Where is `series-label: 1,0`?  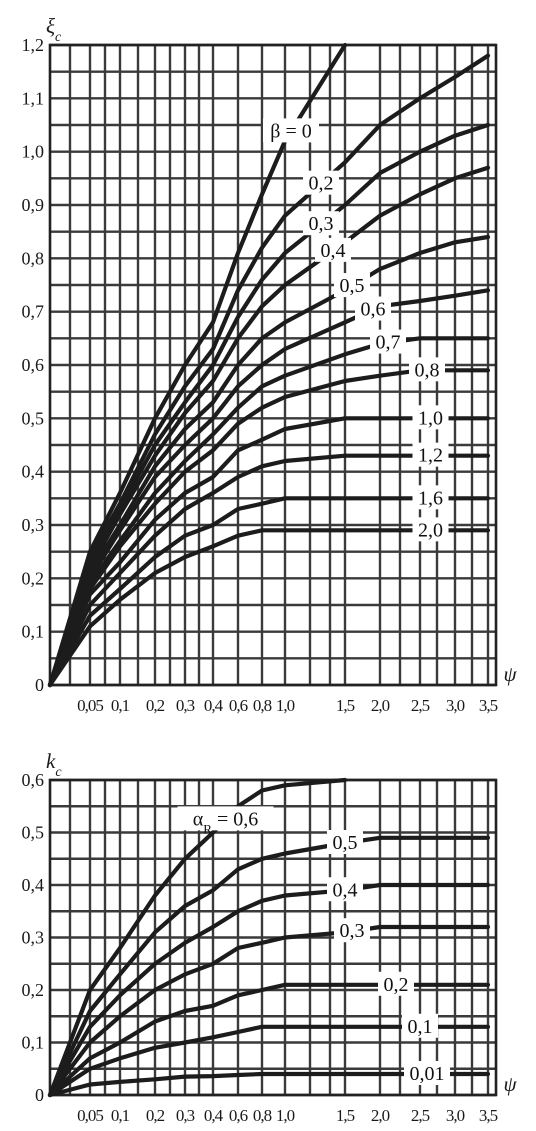
series-label: 1,0 is located at coordinates (430, 418).